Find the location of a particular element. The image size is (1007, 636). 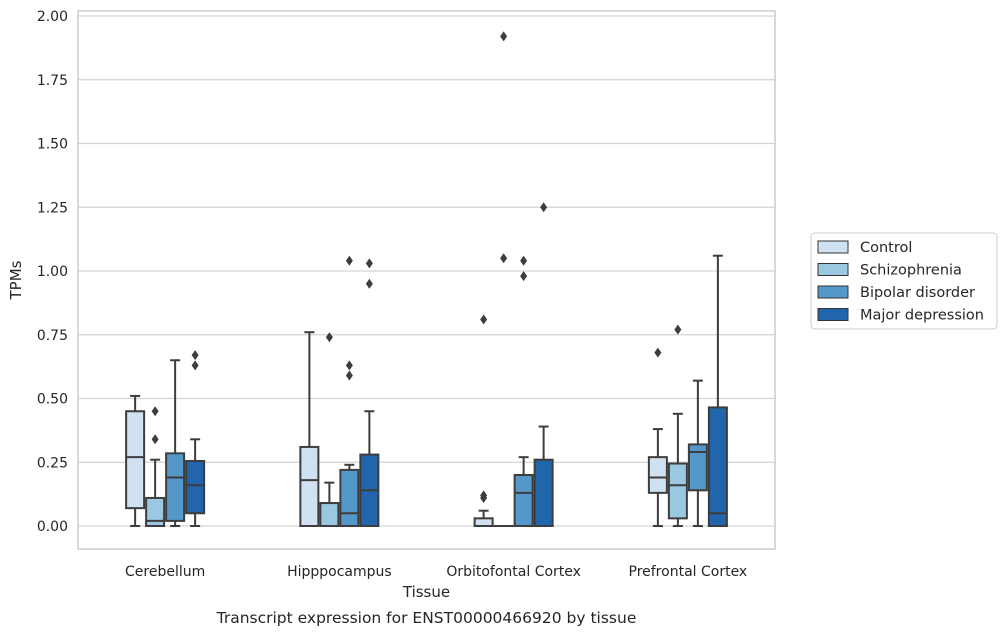

x-axis-label: Tissue is located at coordinates (426, 592).